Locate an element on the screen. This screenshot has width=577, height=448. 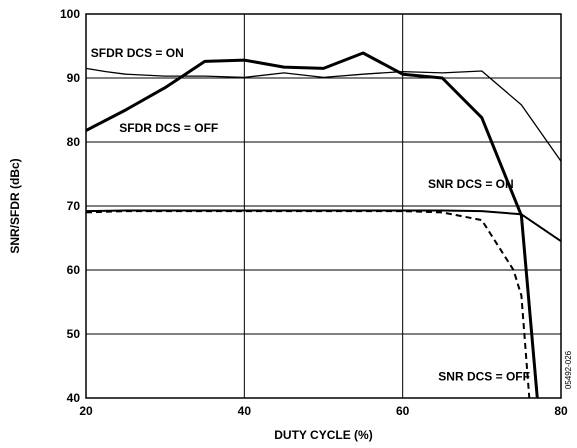
x-tick-label: 20 is located at coordinates (86, 411).